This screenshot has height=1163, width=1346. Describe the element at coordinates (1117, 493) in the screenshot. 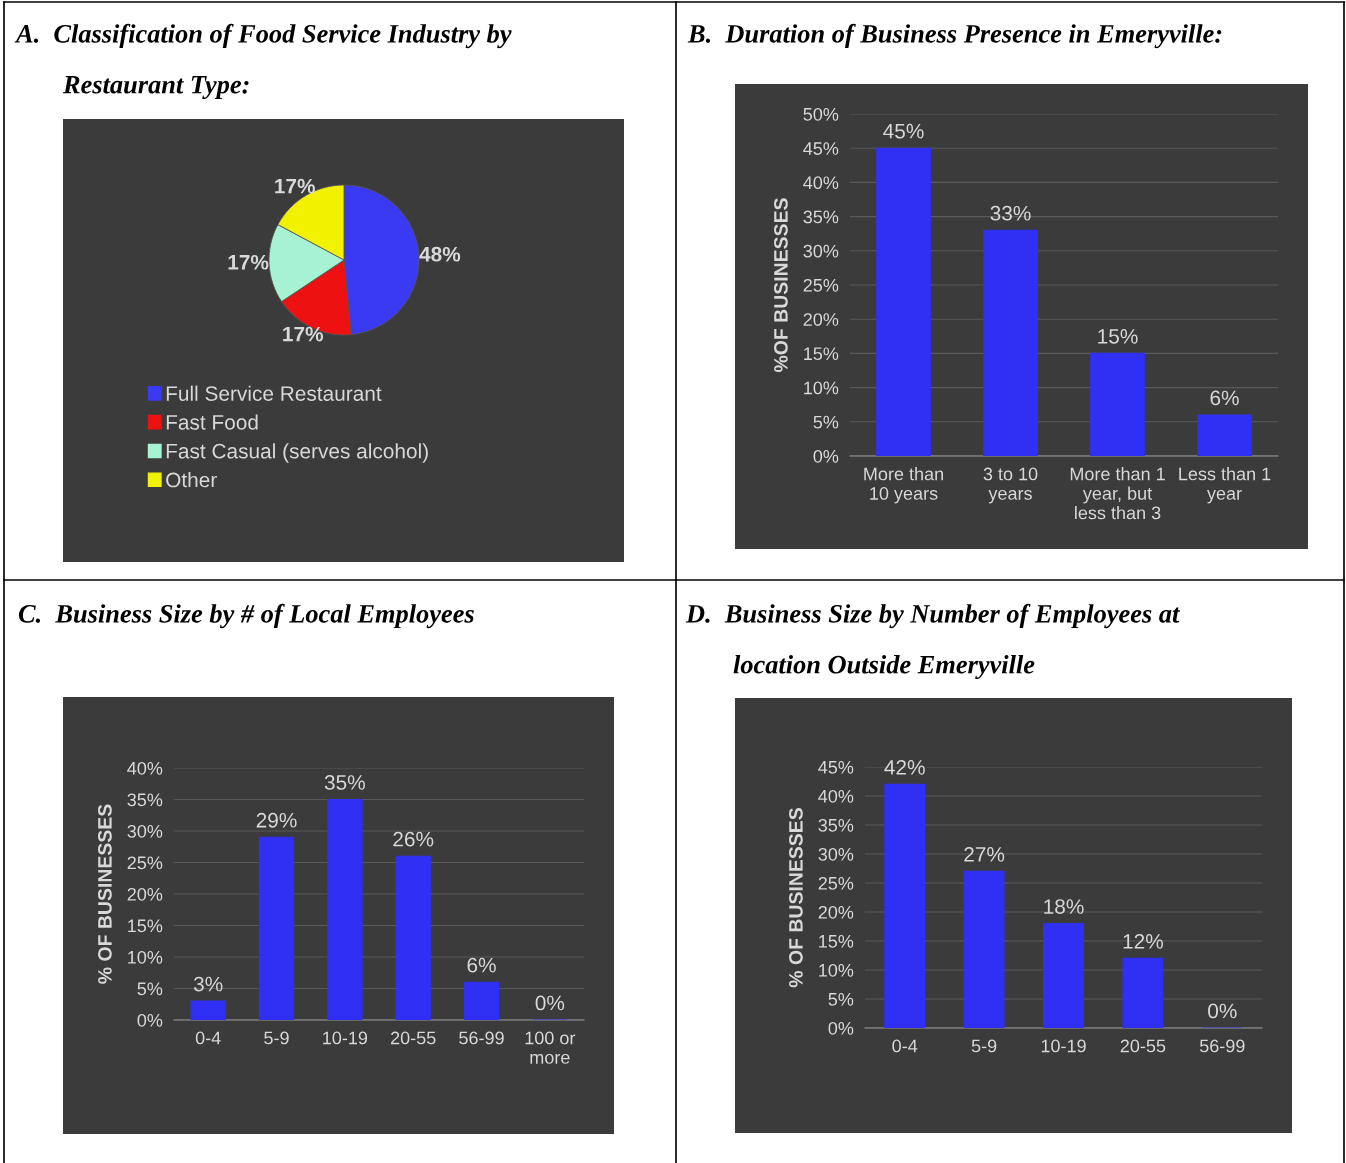

I see `x-tick-label: More than 1 year, but less than 3` at that location.